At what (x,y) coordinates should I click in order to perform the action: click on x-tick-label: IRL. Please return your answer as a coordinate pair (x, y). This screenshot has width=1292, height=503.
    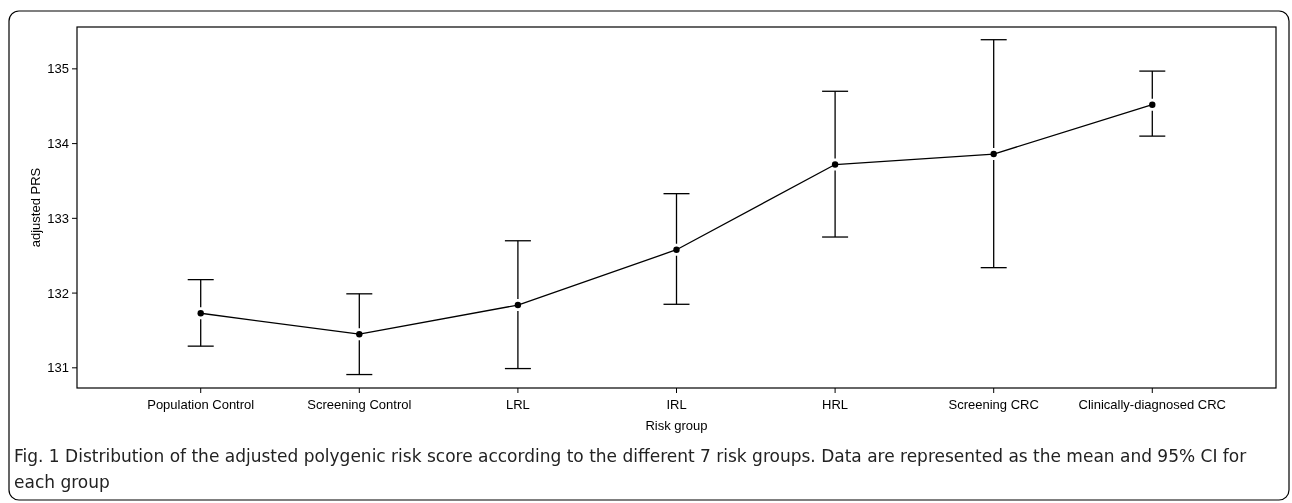
    Looking at the image, I should click on (676, 404).